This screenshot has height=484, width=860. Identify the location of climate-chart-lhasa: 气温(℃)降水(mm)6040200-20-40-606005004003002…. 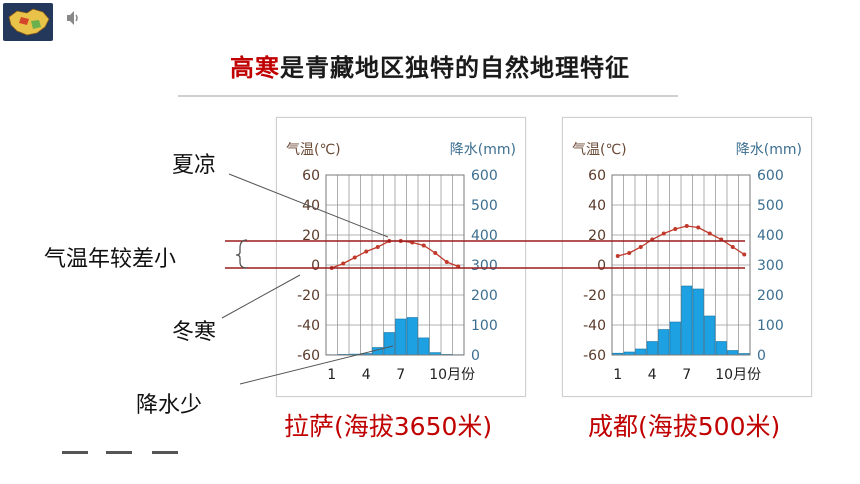
(401, 262).